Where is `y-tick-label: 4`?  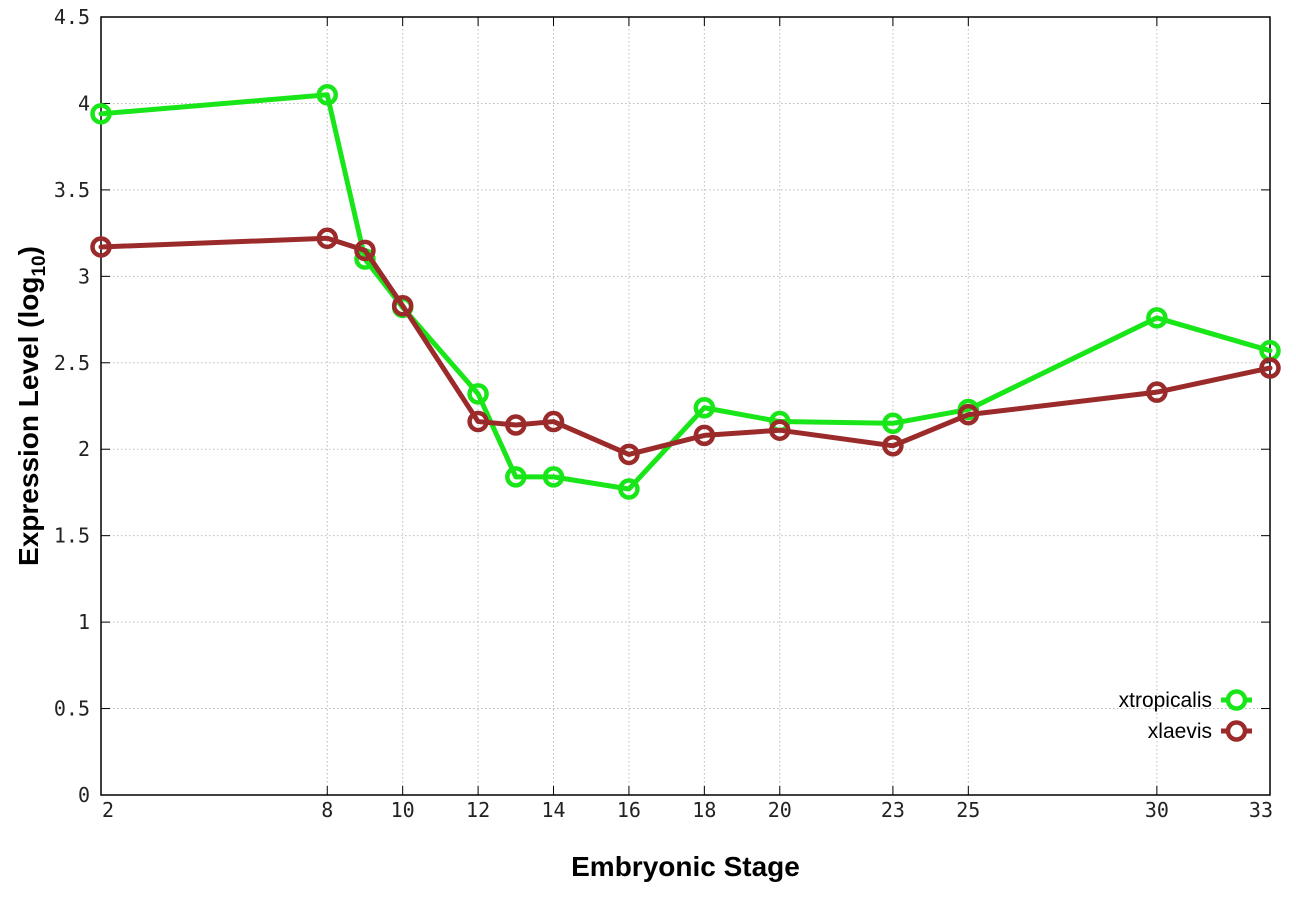
y-tick-label: 4 is located at coordinates (84, 103).